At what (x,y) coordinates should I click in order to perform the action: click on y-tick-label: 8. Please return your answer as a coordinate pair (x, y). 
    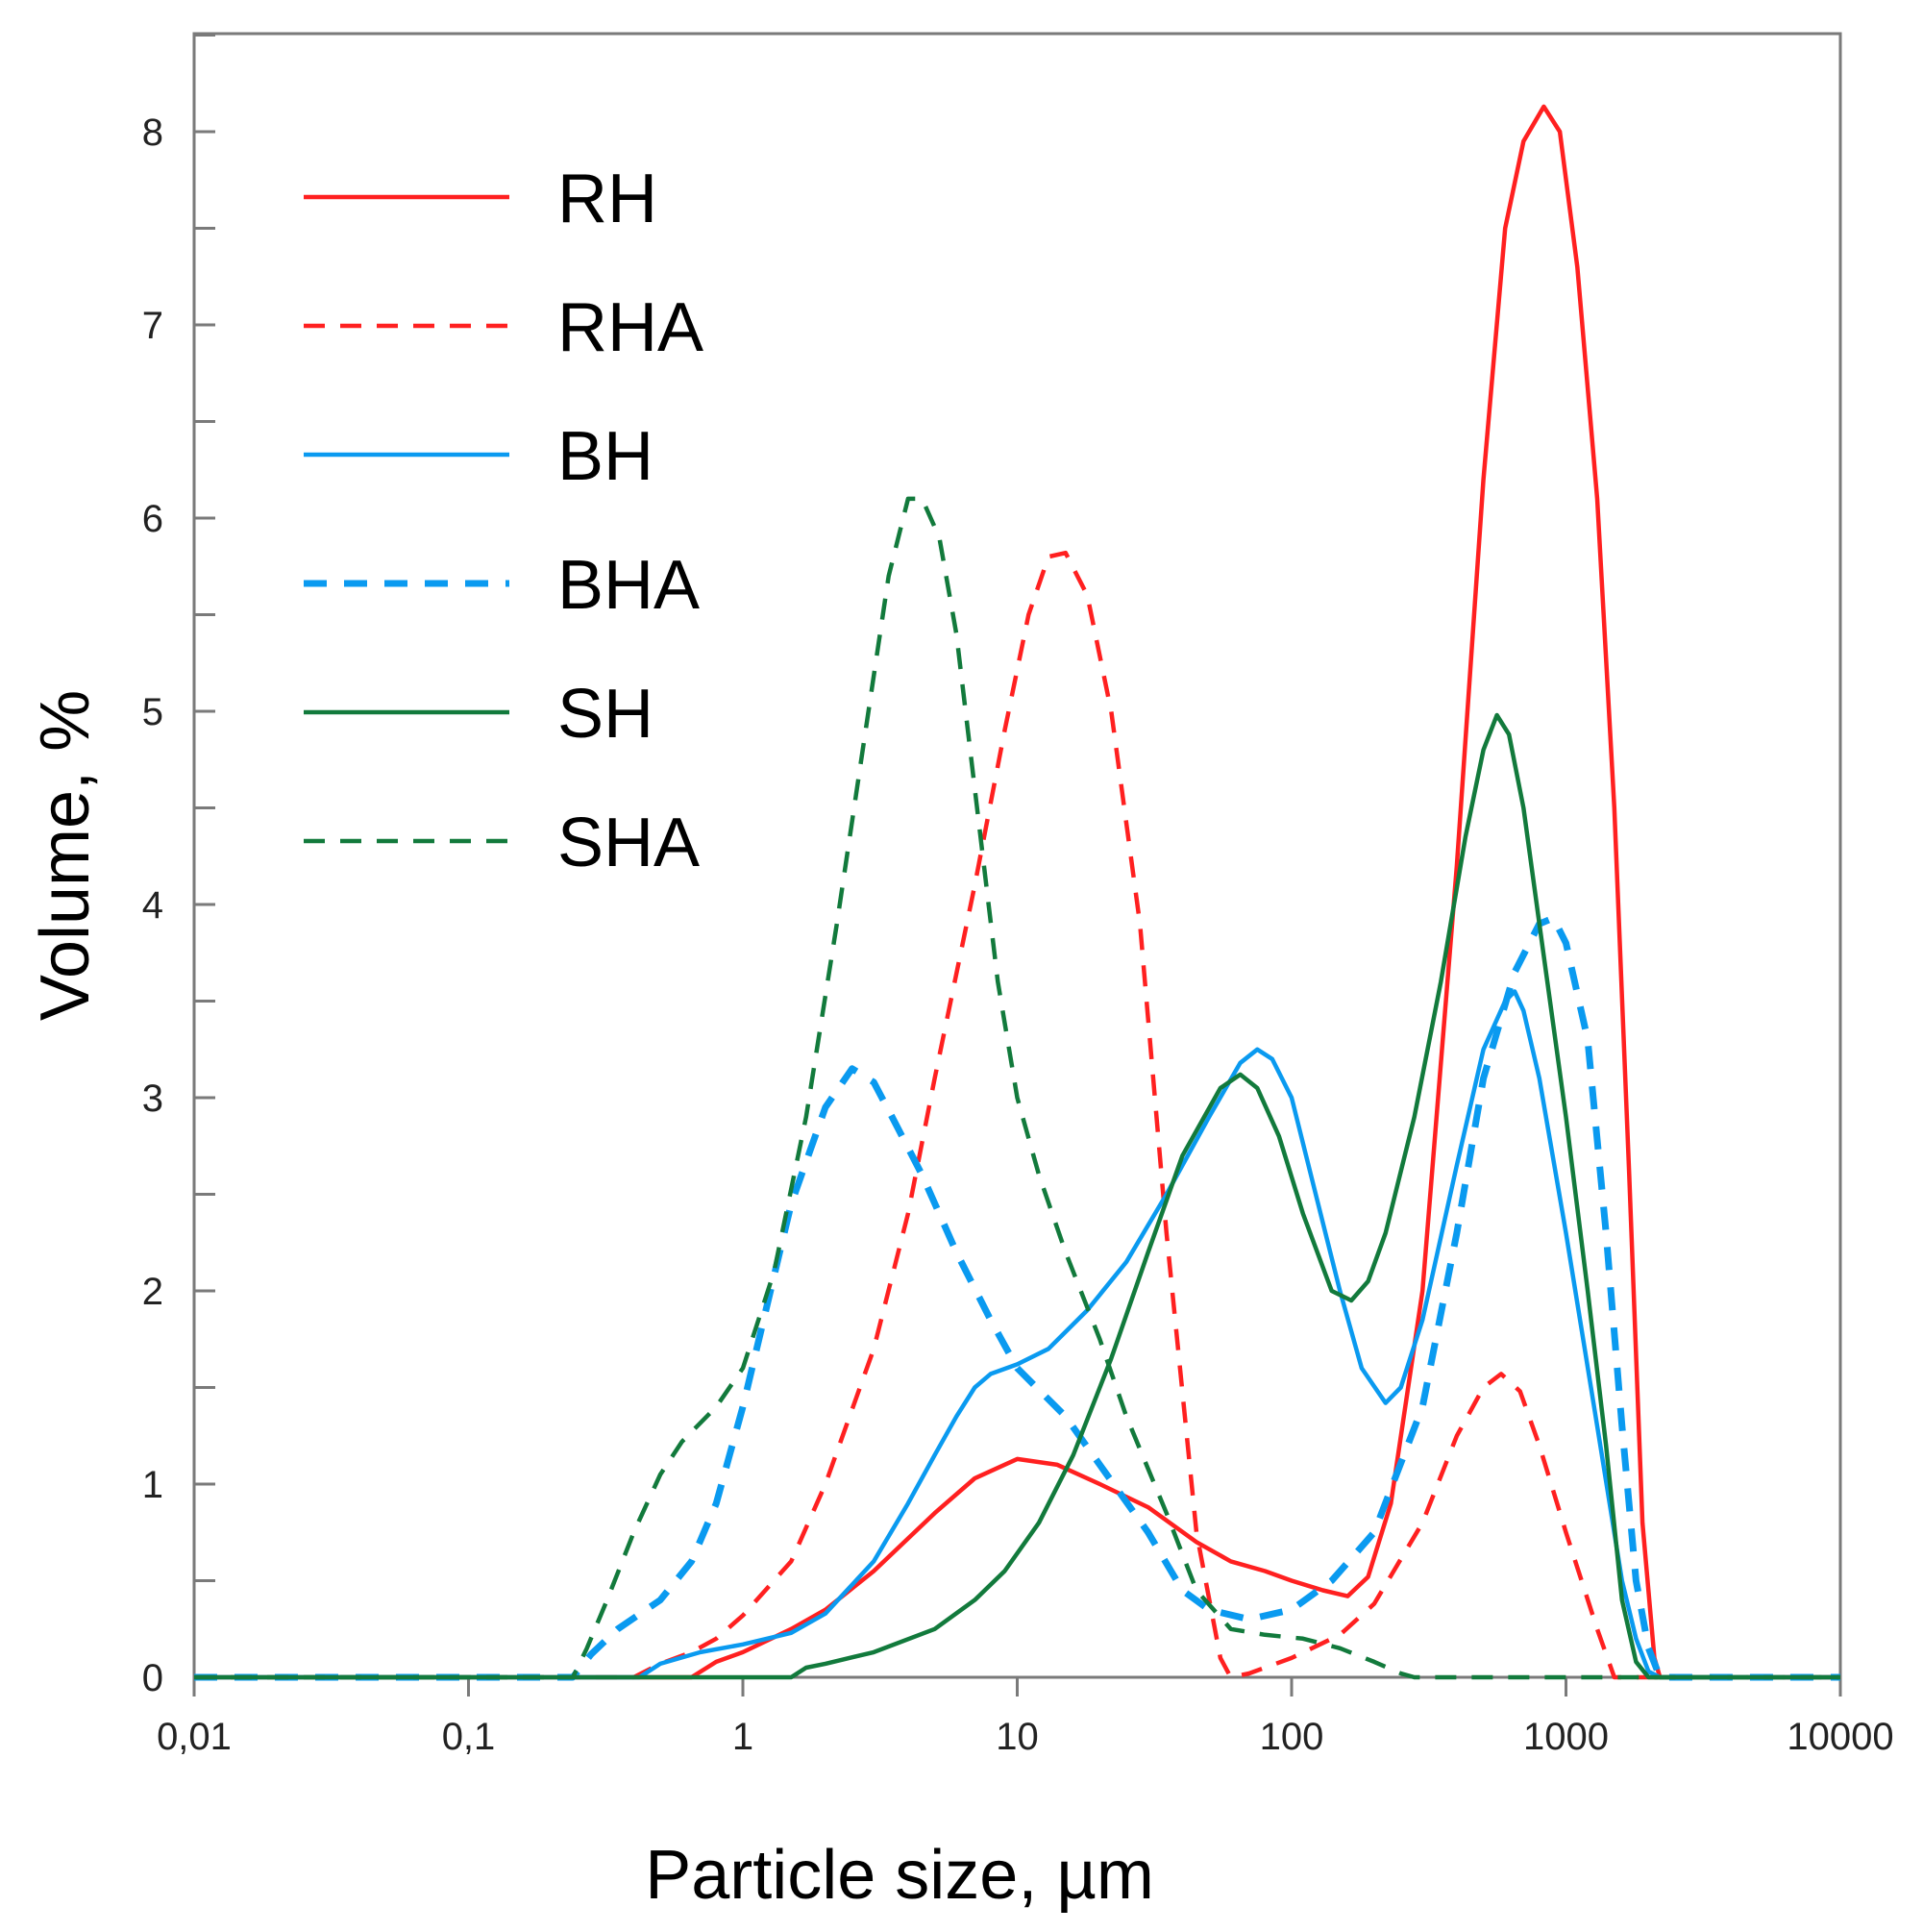
    Looking at the image, I should click on (152, 132).